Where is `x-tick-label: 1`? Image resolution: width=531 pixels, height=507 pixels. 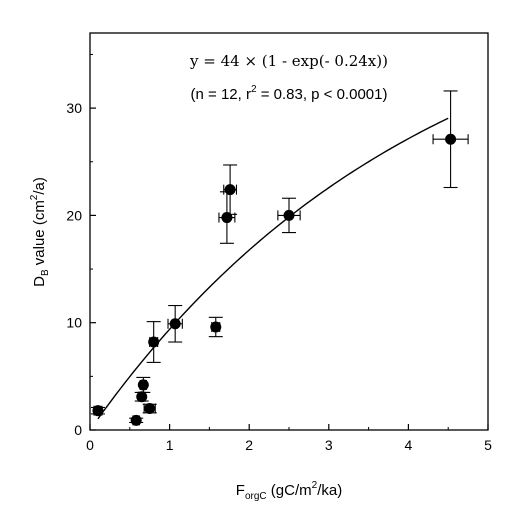 x-tick-label: 1 is located at coordinates (170, 445).